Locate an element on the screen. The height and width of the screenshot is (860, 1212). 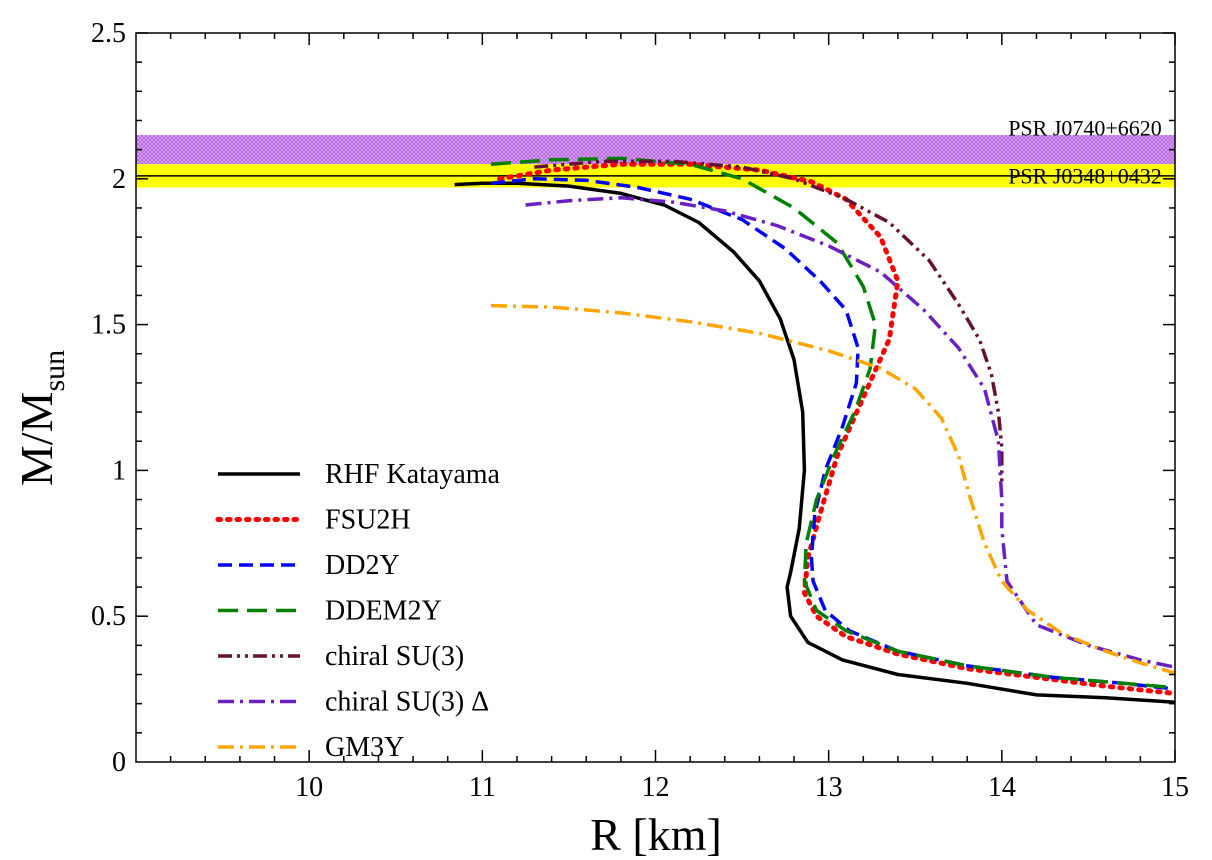
x-tick-label: 10 is located at coordinates (309, 787).